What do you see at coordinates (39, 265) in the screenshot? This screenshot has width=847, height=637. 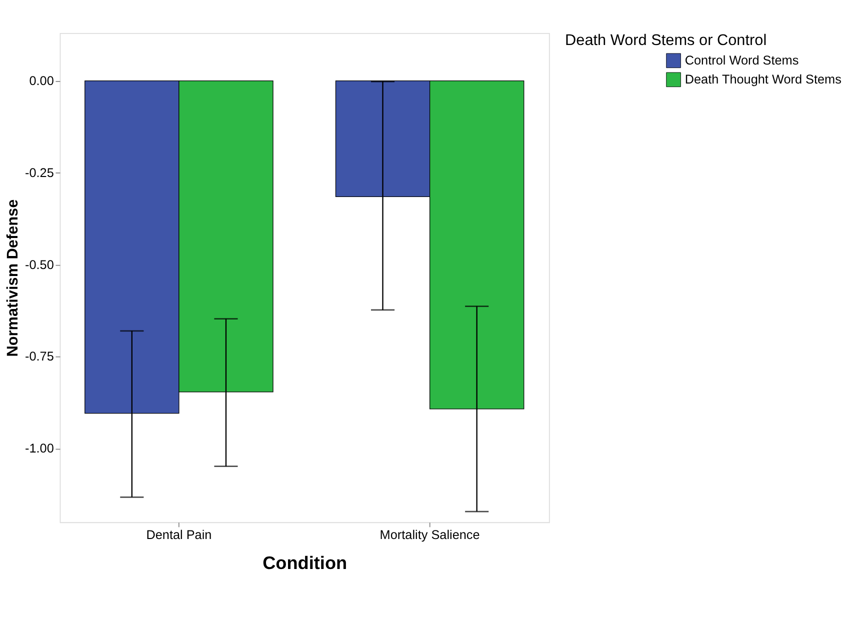 I see `y-tick-label: -0.50` at bounding box center [39, 265].